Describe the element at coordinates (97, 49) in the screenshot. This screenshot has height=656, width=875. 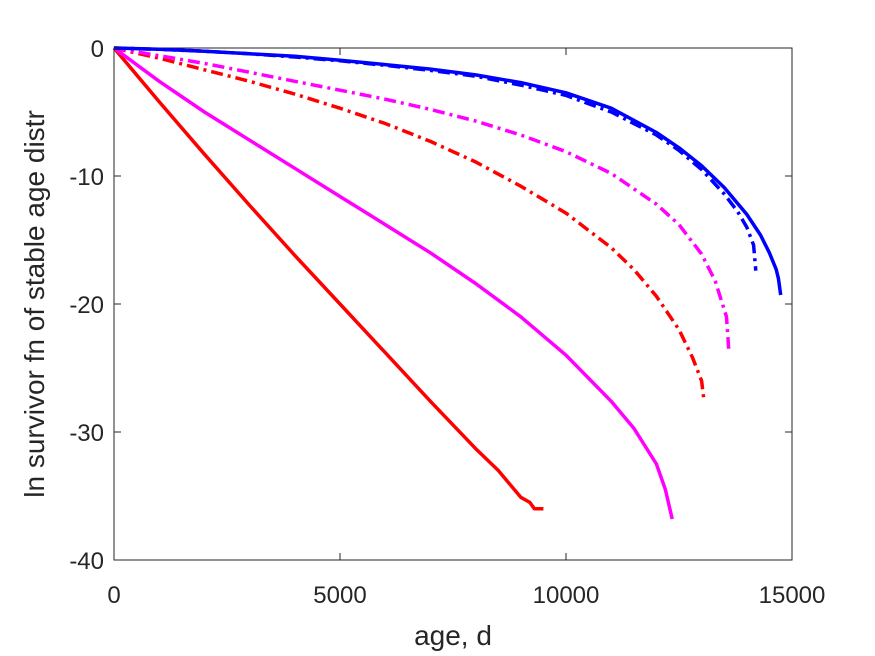
I see `y-tick-label: 0` at that location.